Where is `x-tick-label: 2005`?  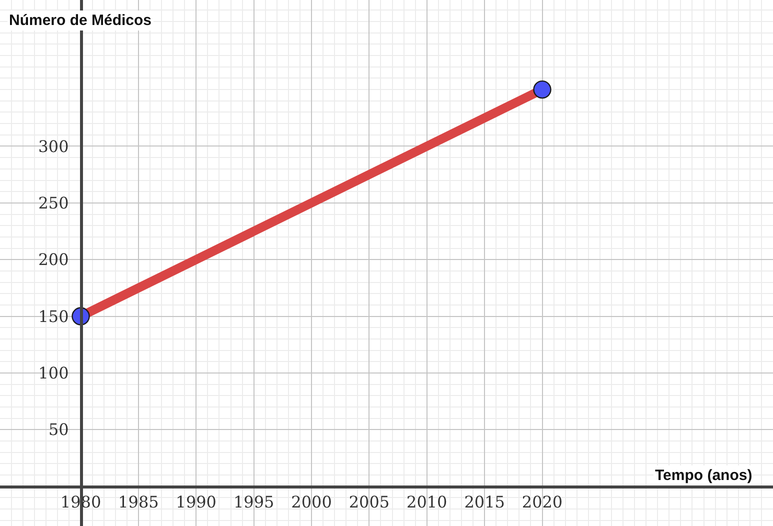 x-tick-label: 2005 is located at coordinates (369, 502).